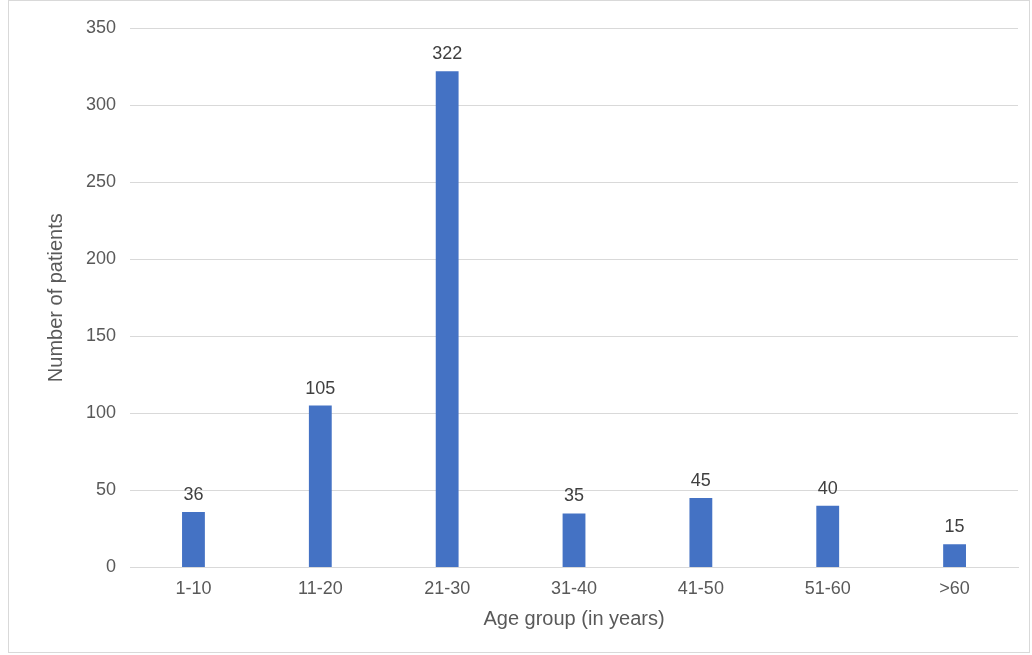 Image resolution: width=1032 pixels, height=655 pixels. I want to click on y-tick-label: 150, so click(101, 335).